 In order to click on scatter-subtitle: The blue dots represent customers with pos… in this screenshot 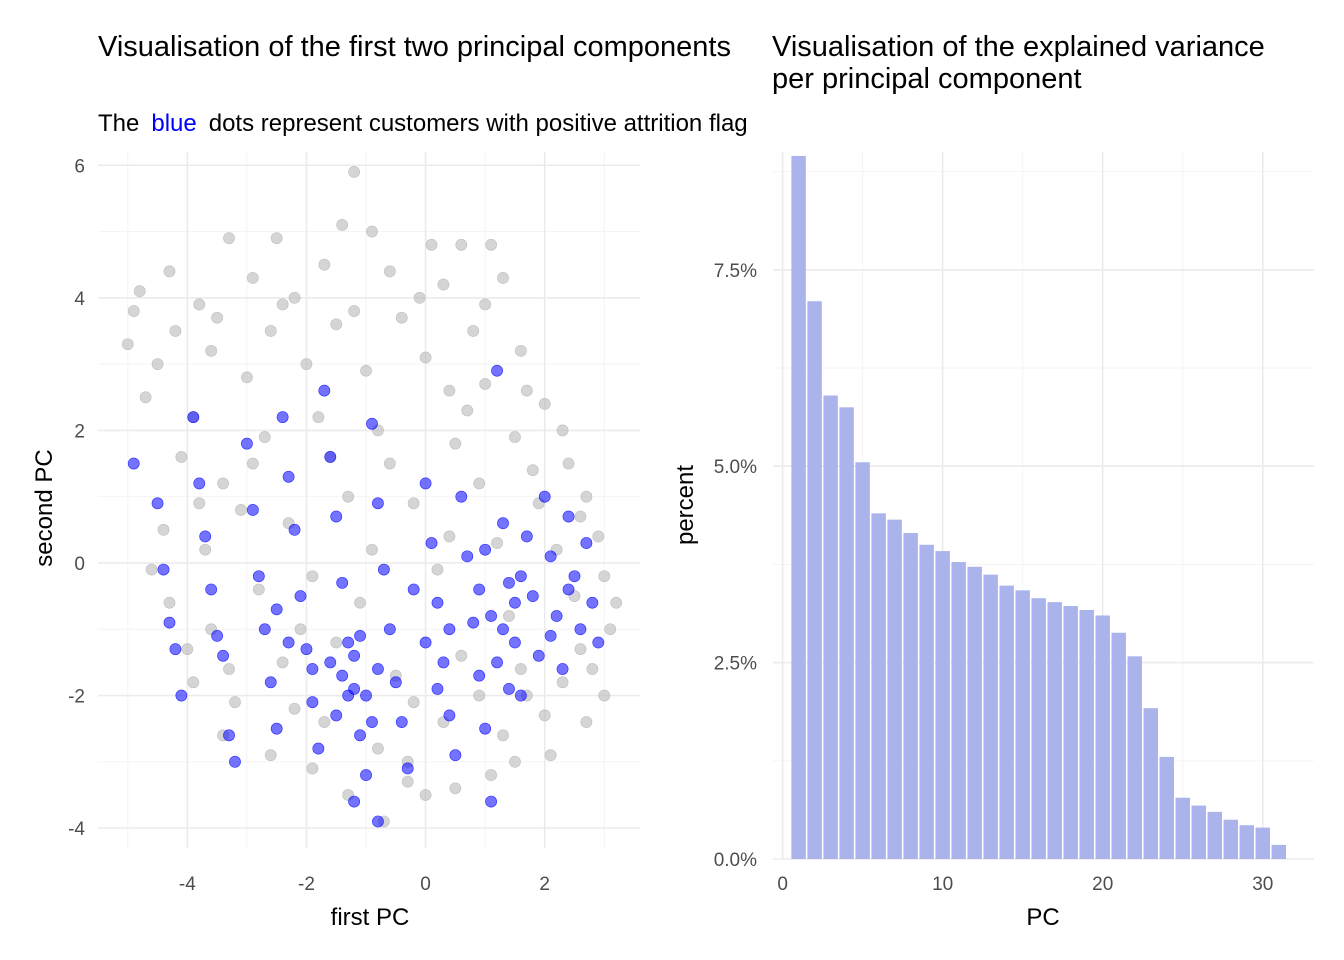, I will do `click(423, 123)`.